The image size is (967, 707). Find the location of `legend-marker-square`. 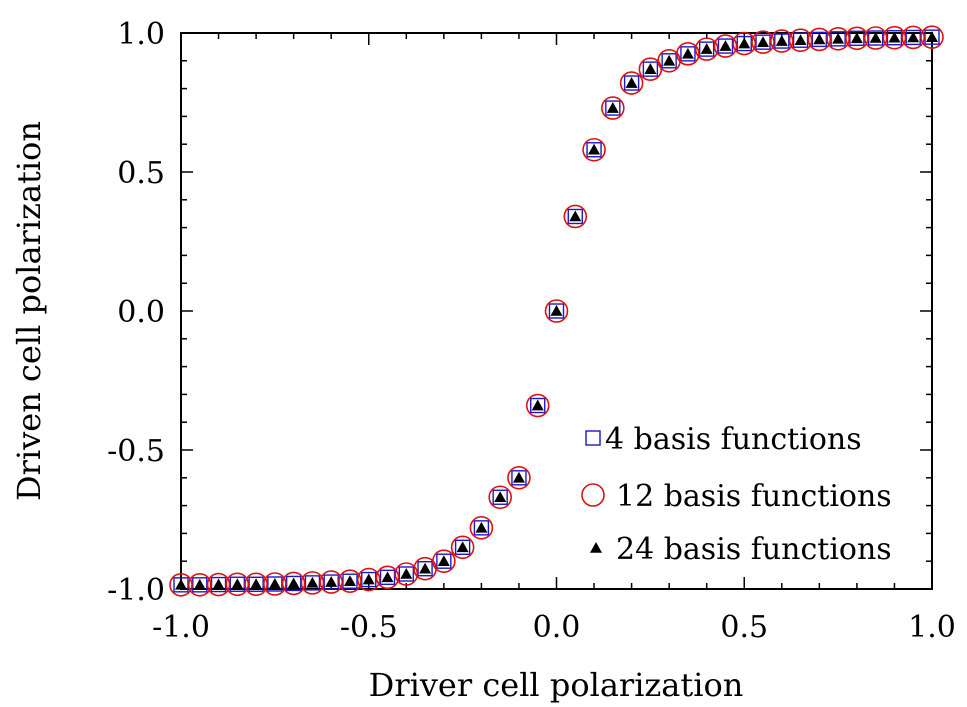

legend-marker-square is located at coordinates (593, 438).